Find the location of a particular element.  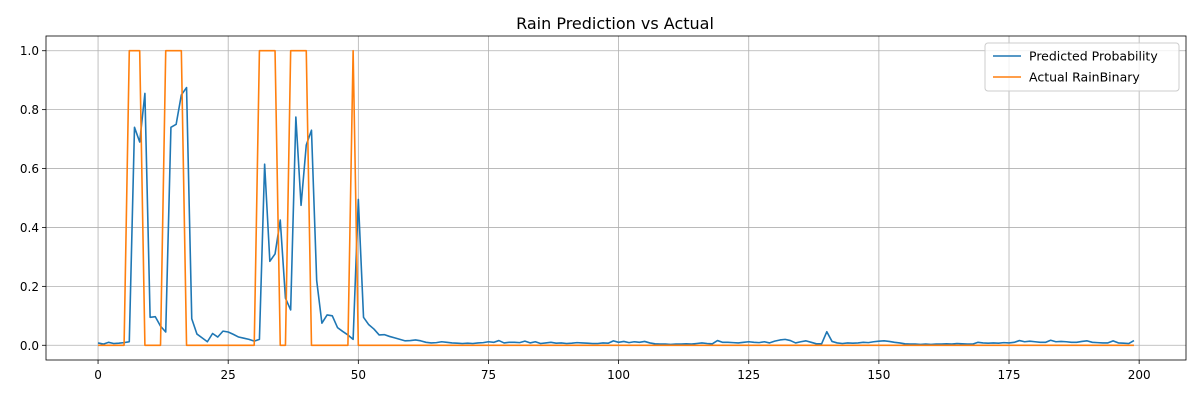

x-tick-label: 175 is located at coordinates (1009, 375).